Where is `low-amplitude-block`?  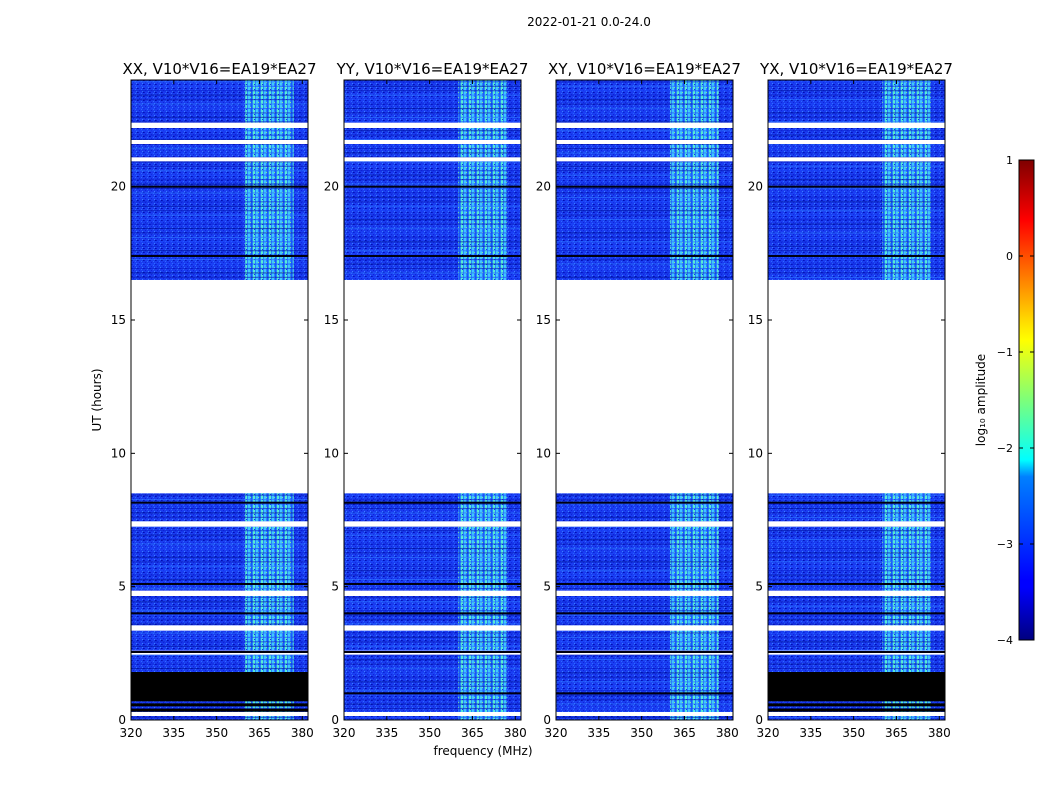
low-amplitude-block is located at coordinates (856, 687).